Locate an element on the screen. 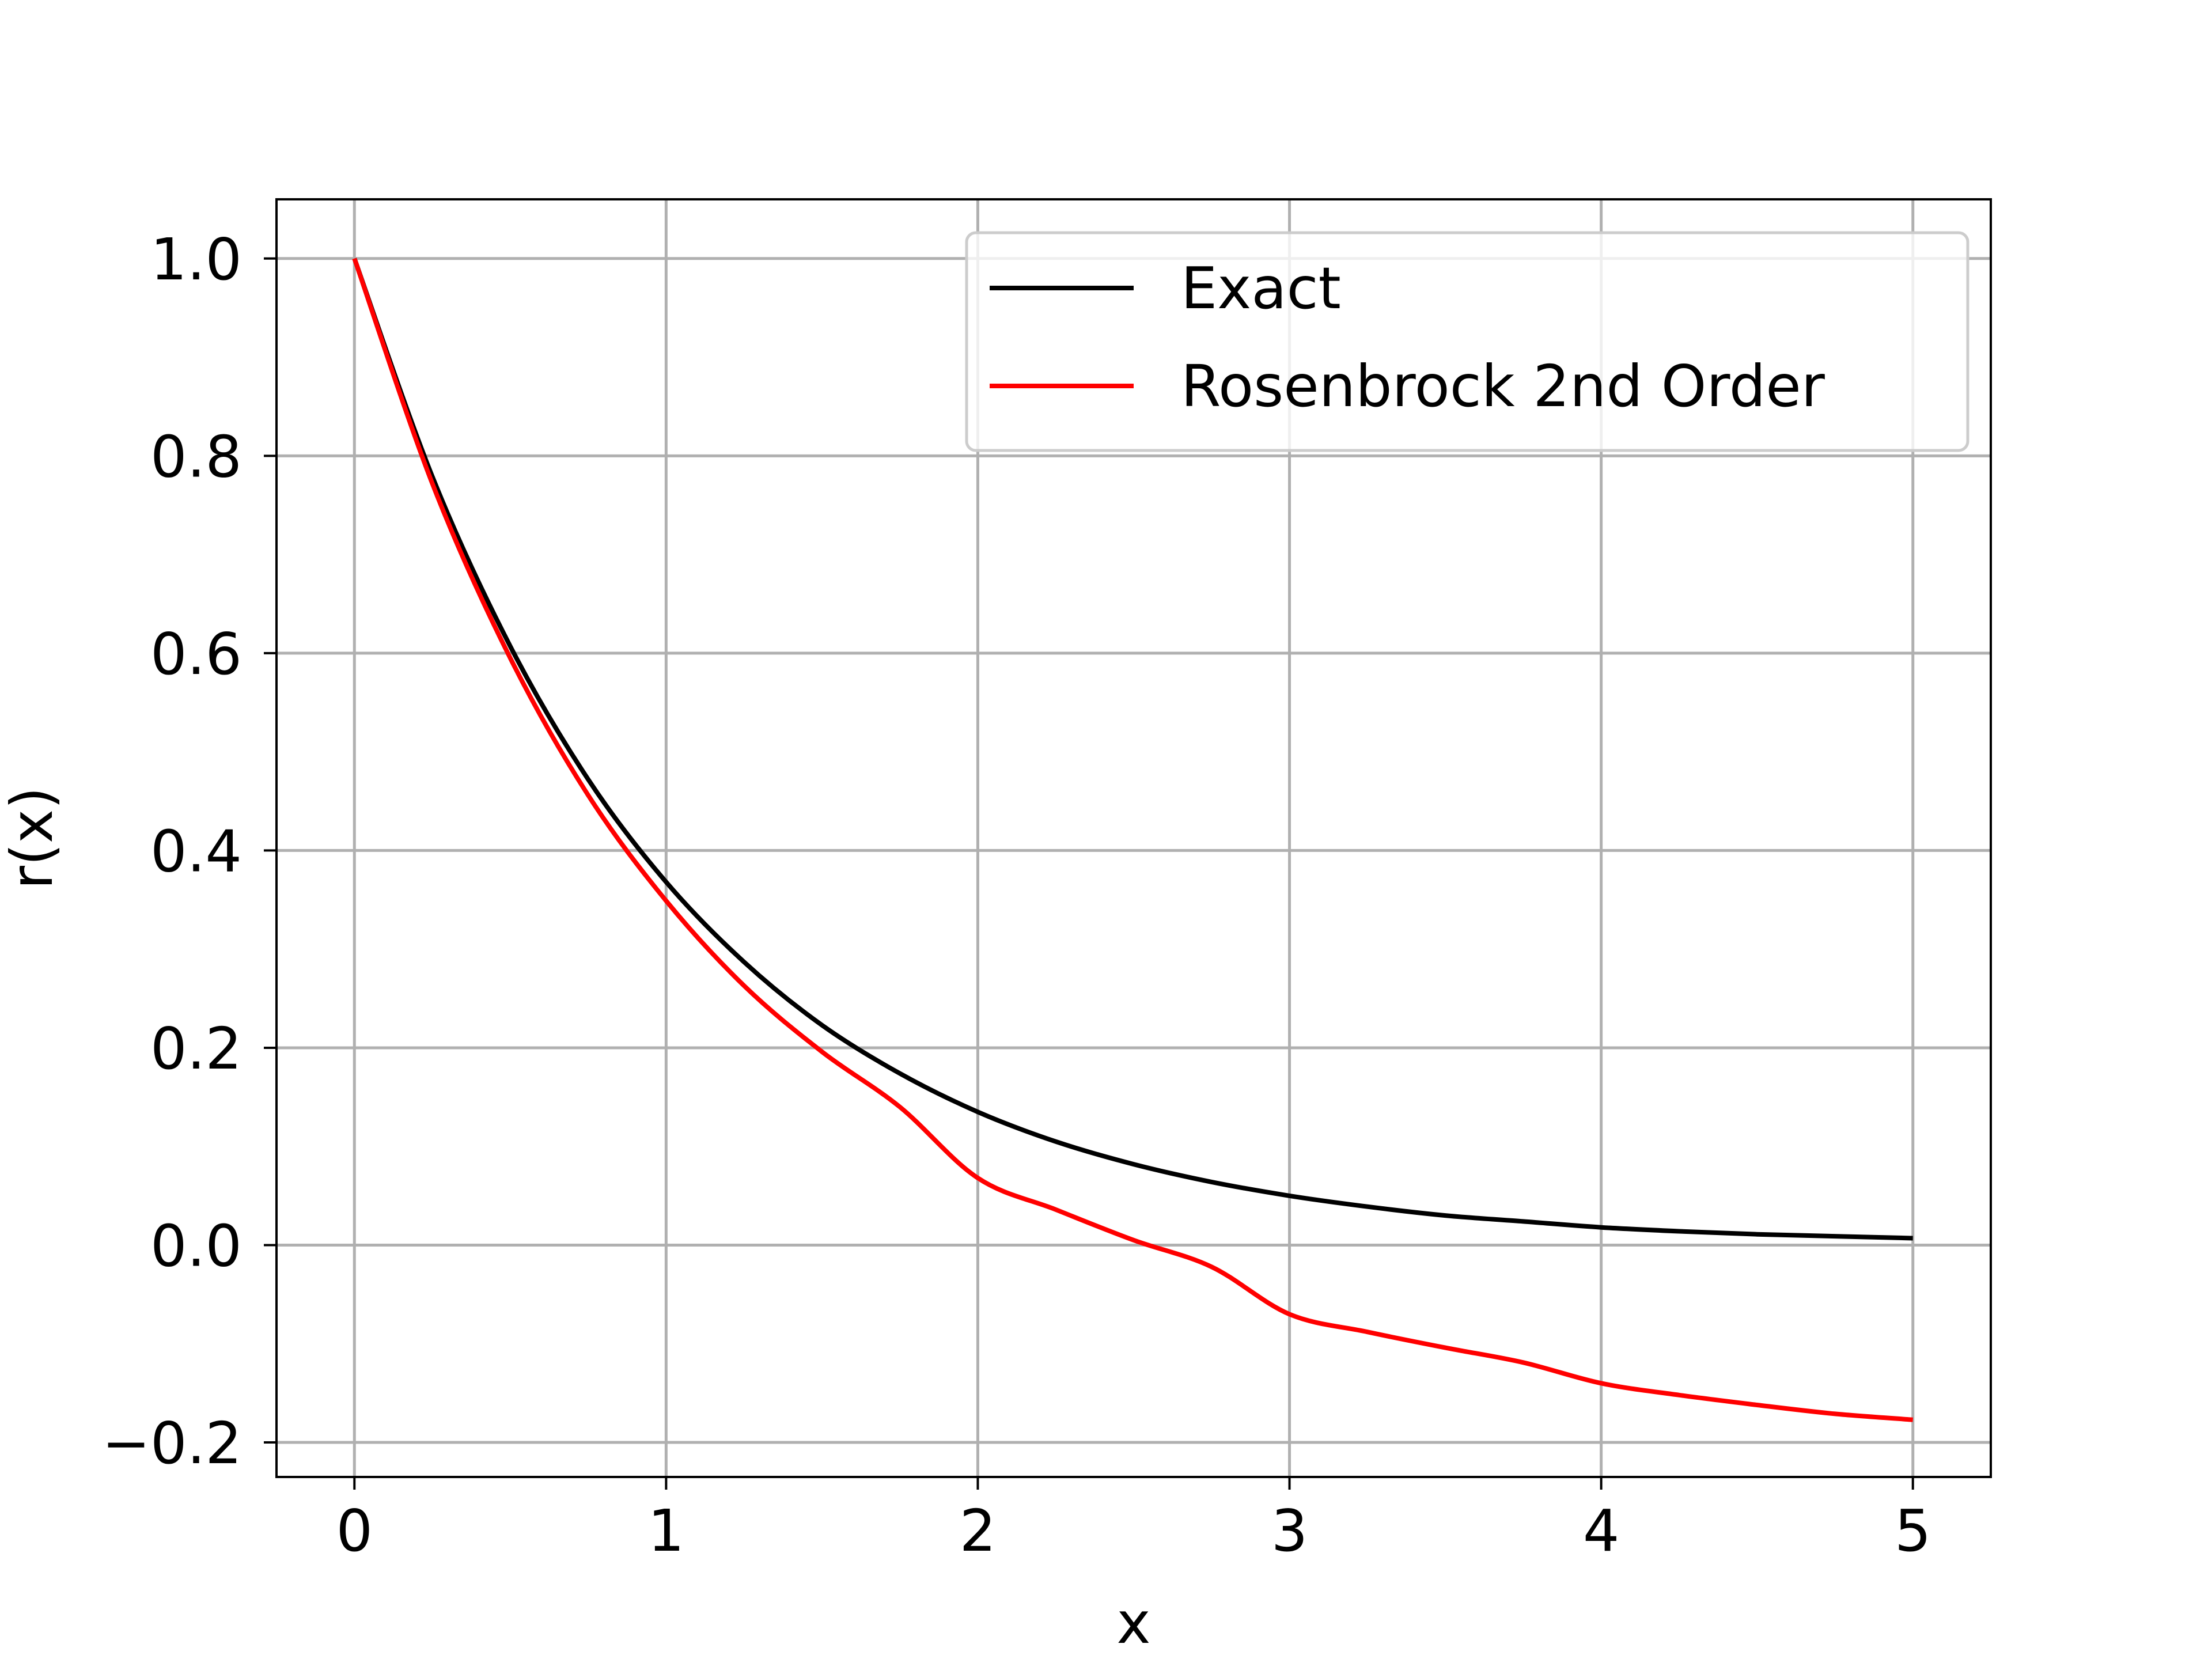 This screenshot has height=1659, width=2212. y-tick-label: 0.8 is located at coordinates (196, 456).